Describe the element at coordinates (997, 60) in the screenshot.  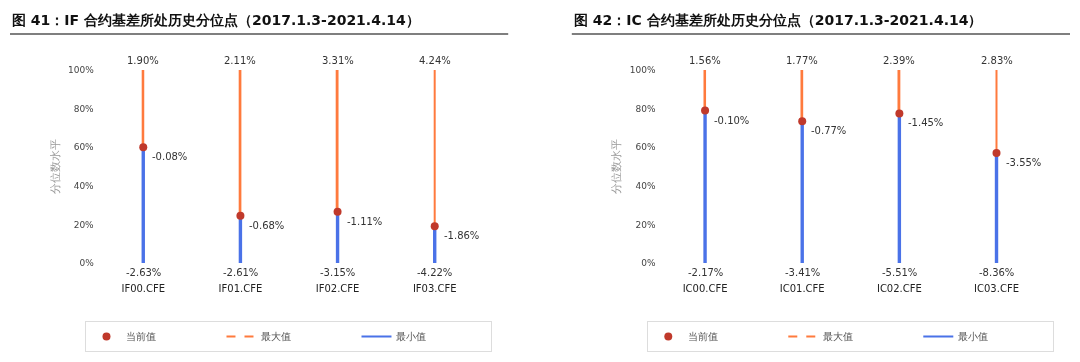
I see `annotation: 2.83%` at that location.